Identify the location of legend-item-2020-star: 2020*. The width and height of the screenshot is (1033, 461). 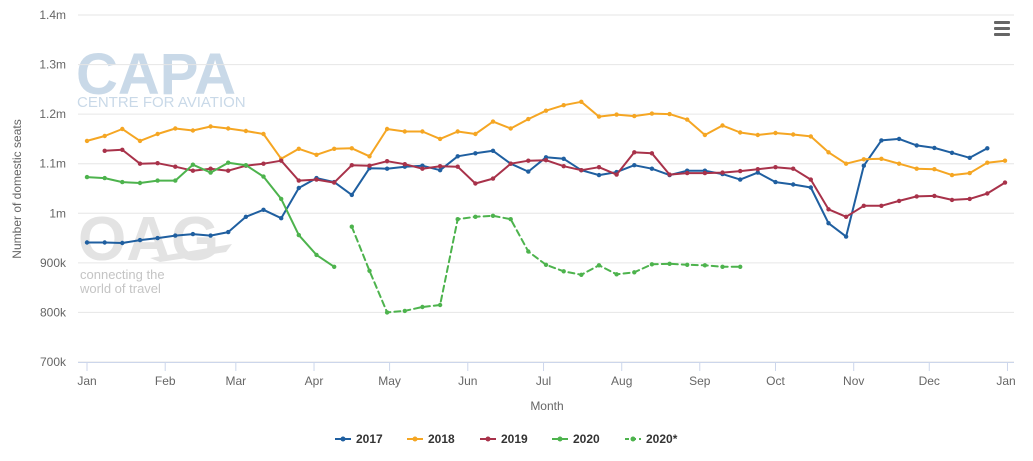
(651, 439).